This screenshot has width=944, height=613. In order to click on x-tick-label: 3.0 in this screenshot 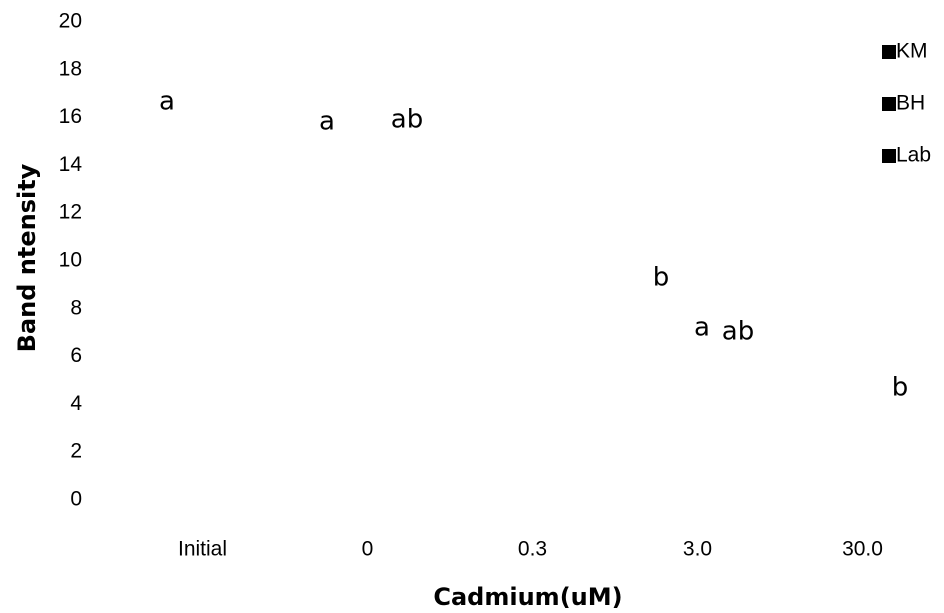, I will do `click(697, 549)`.